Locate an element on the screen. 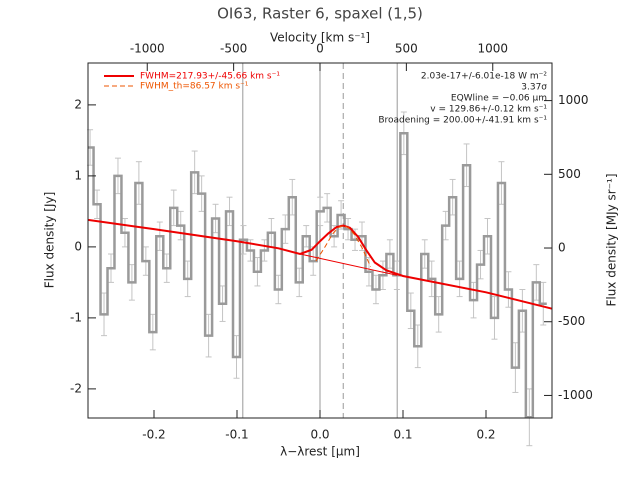 This screenshot has width=640, height=480. x2-tick-label: 500 is located at coordinates (406, 49).